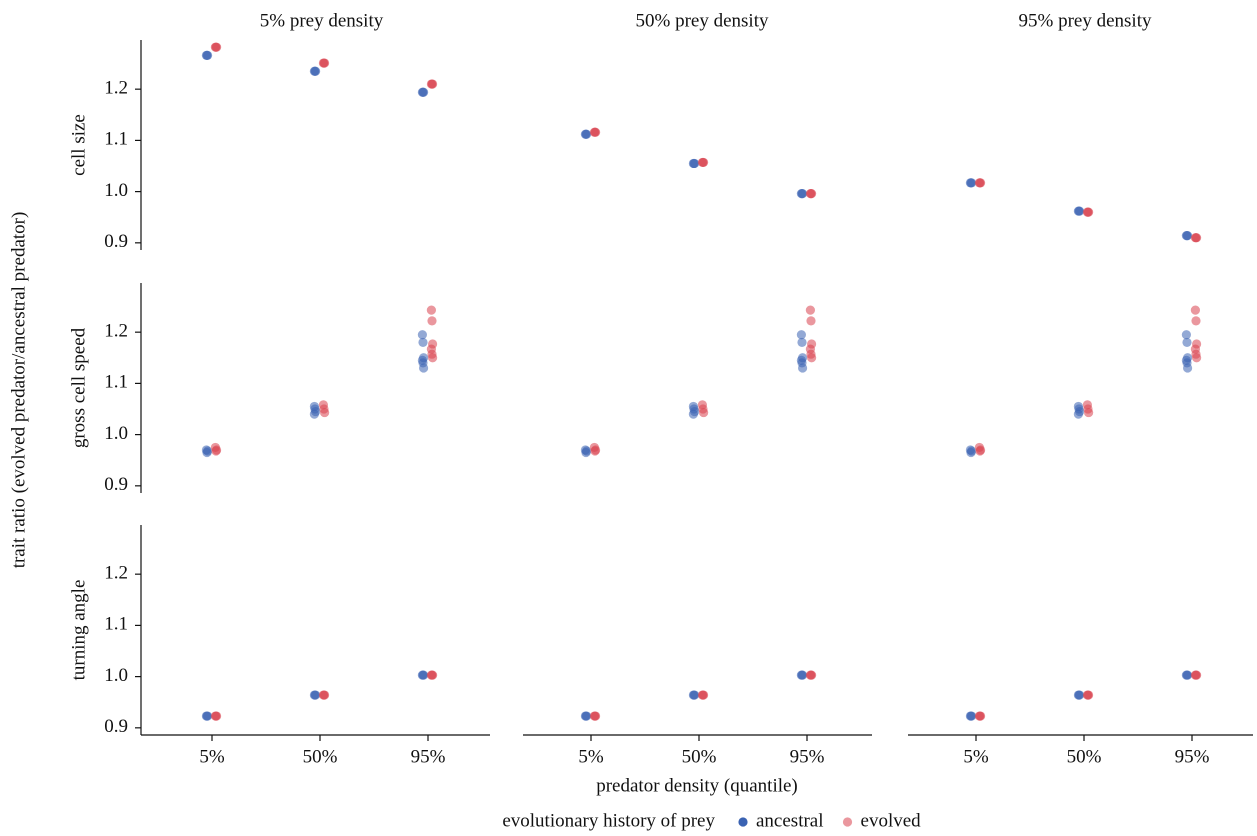 This screenshot has width=1257, height=836. Describe the element at coordinates (322, 20) in the screenshot. I see `facet-title: 5% prey density` at that location.